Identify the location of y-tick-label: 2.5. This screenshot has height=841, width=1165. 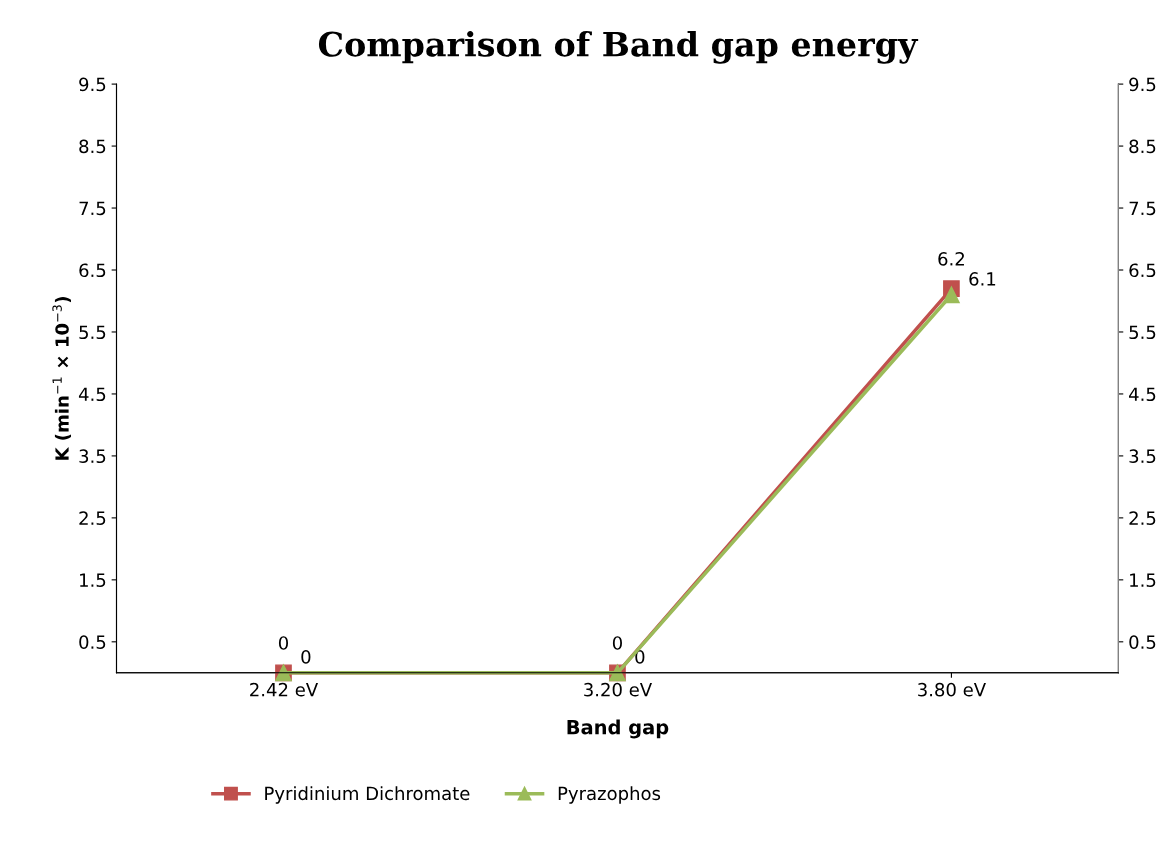
(92, 518).